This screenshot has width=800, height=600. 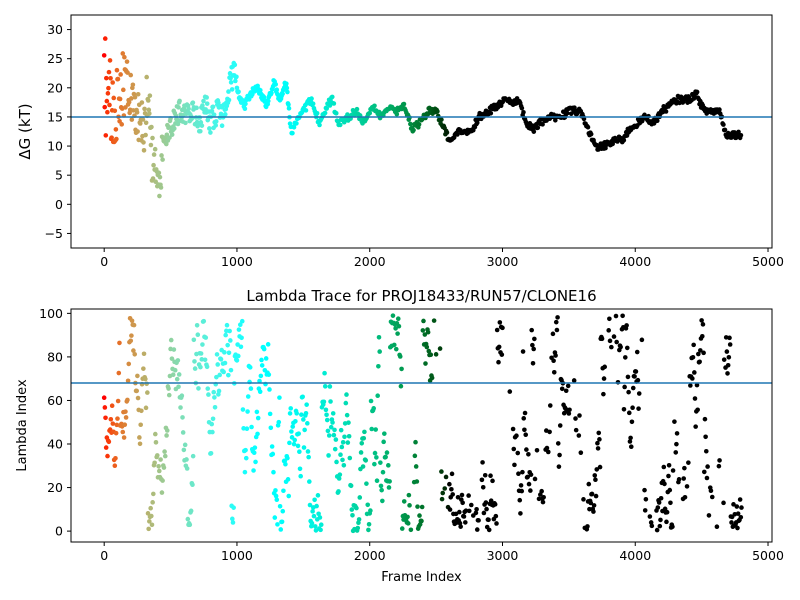 I want to click on lambda-x-axis-label: Frame Index, so click(x=421, y=577).